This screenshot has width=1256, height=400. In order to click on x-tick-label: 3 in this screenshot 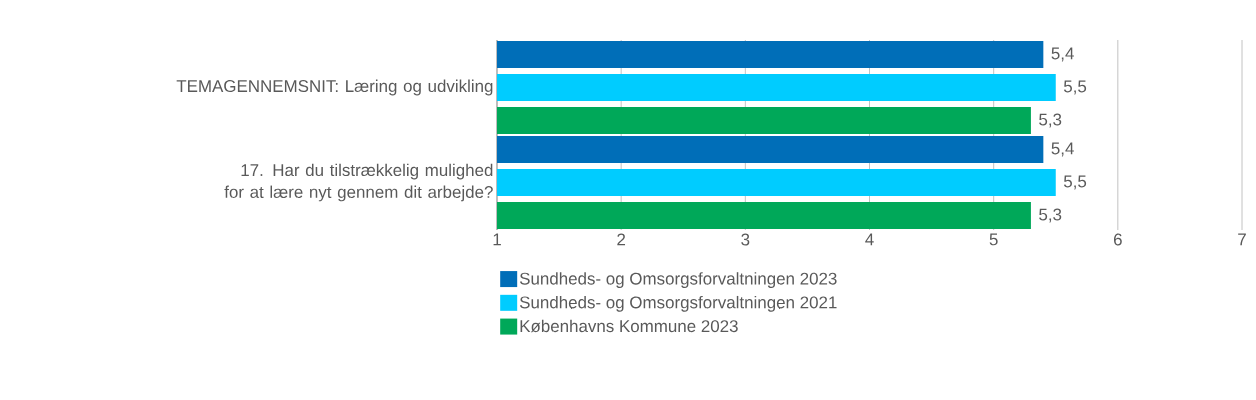, I will do `click(745, 239)`.